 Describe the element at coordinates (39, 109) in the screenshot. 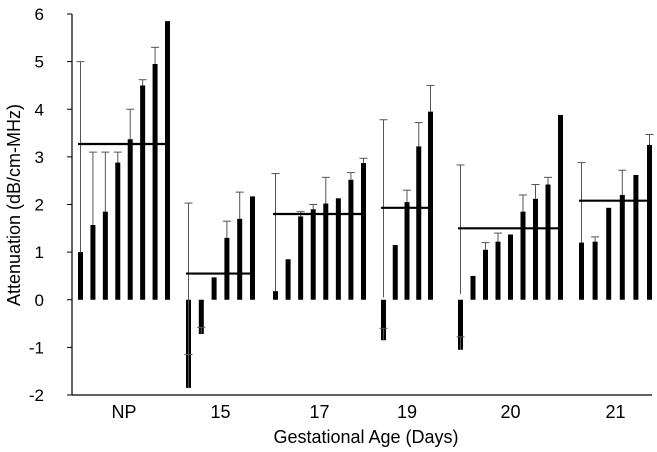

I see `y-tick-label: 4` at that location.